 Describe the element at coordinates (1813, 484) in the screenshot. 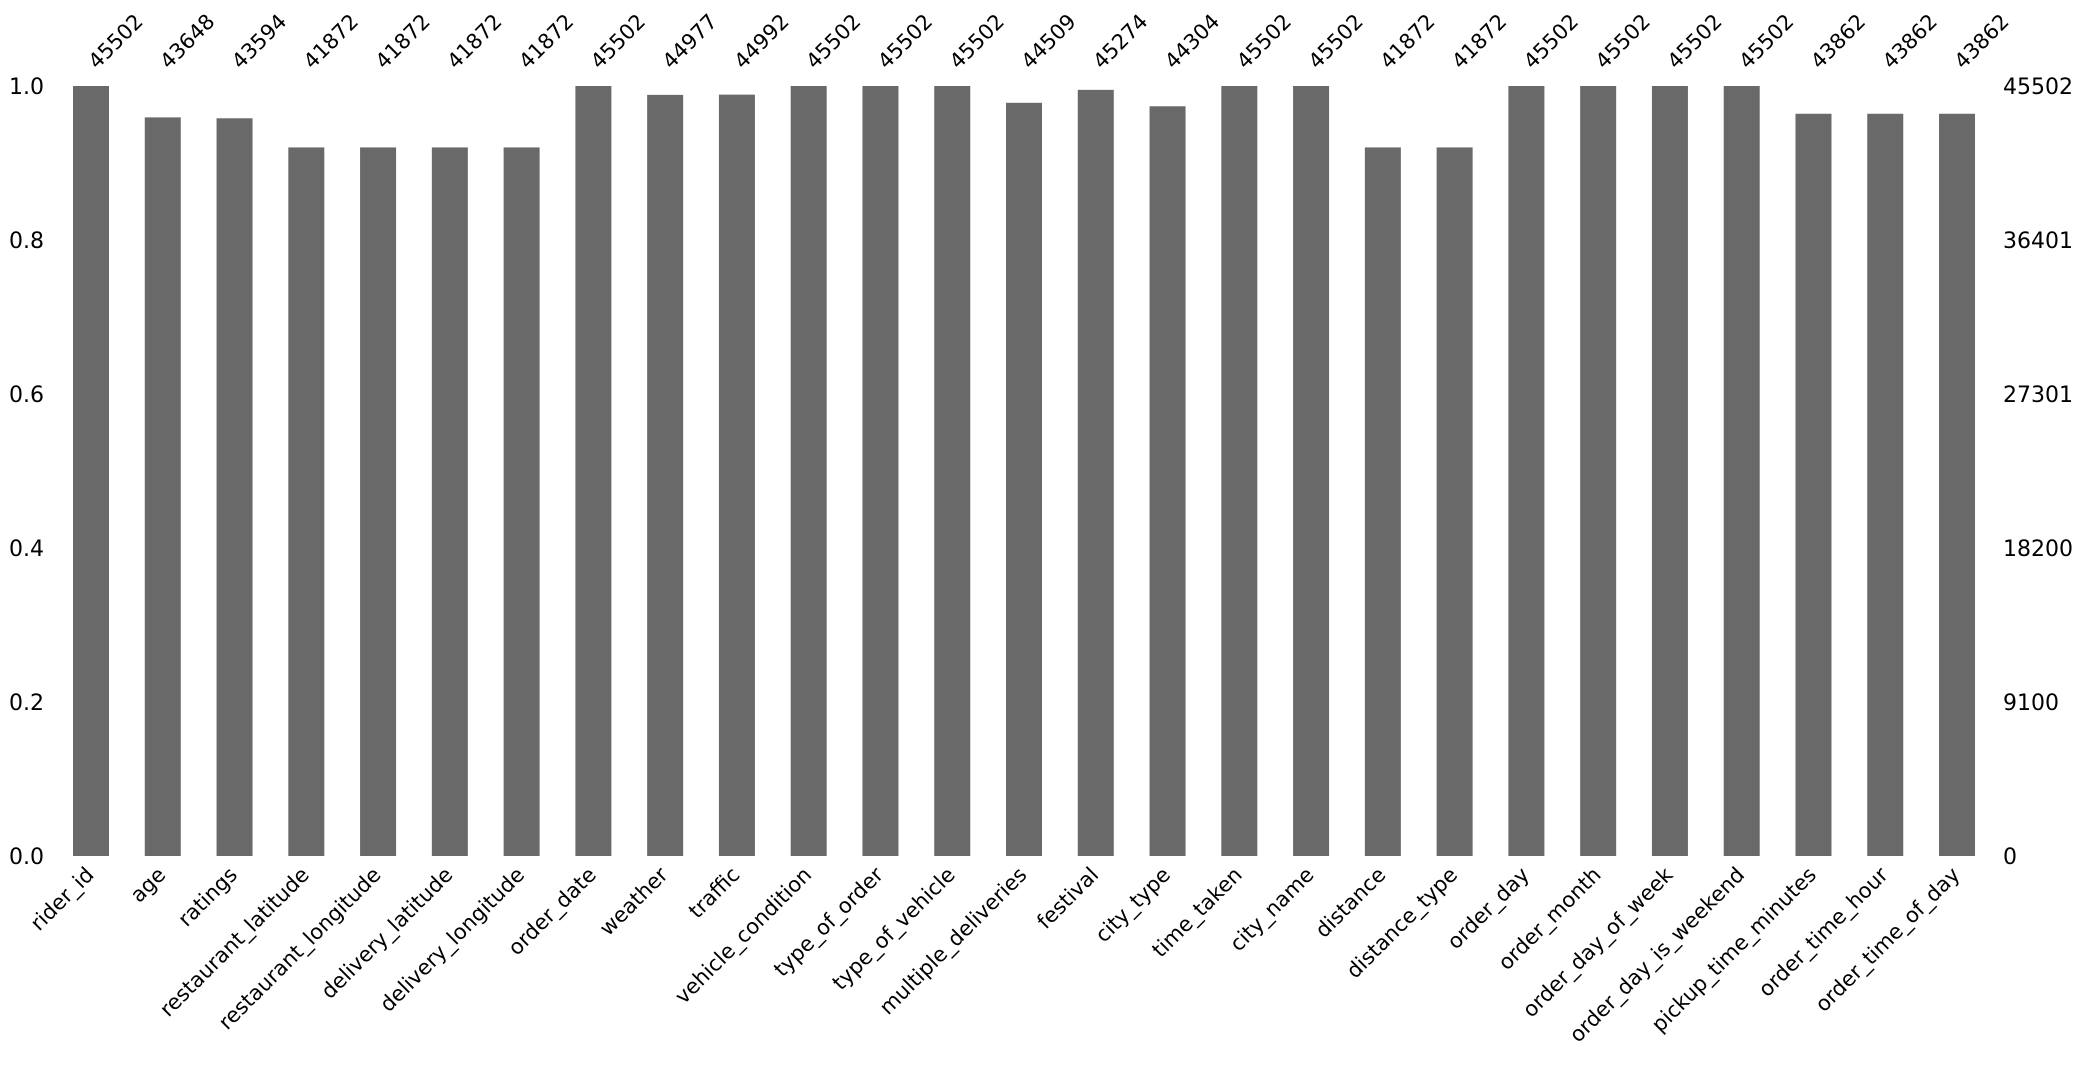

I see `bar-pickup_time_minutes` at that location.